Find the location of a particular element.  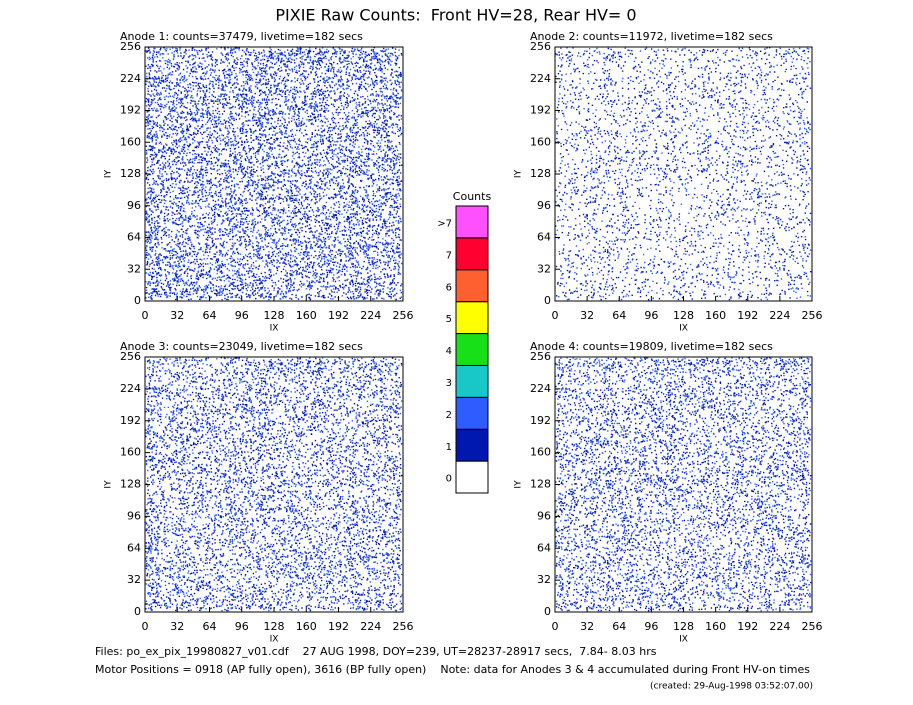

colorbar-label: 2 is located at coordinates (449, 415).